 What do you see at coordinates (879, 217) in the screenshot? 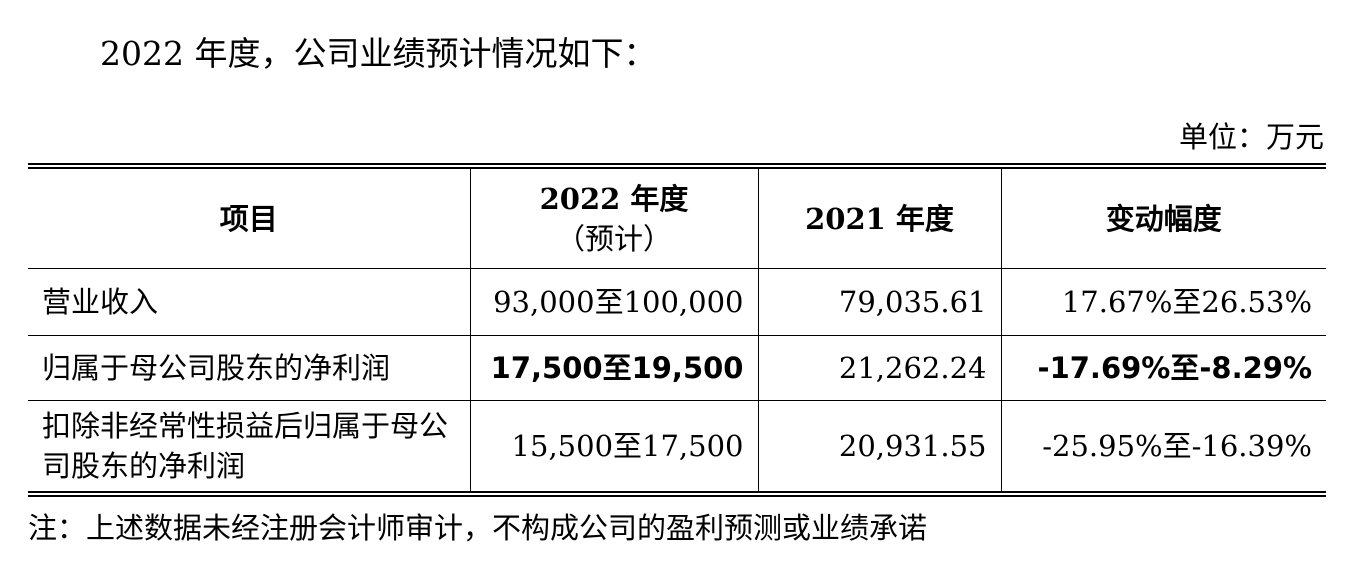
I see `header-2021: 2021 年度` at bounding box center [879, 217].